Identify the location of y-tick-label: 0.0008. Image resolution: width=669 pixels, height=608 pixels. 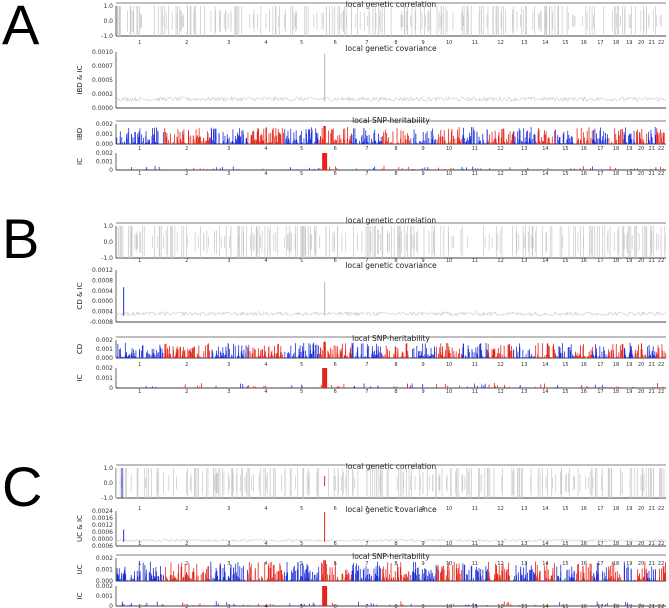
(102, 280).